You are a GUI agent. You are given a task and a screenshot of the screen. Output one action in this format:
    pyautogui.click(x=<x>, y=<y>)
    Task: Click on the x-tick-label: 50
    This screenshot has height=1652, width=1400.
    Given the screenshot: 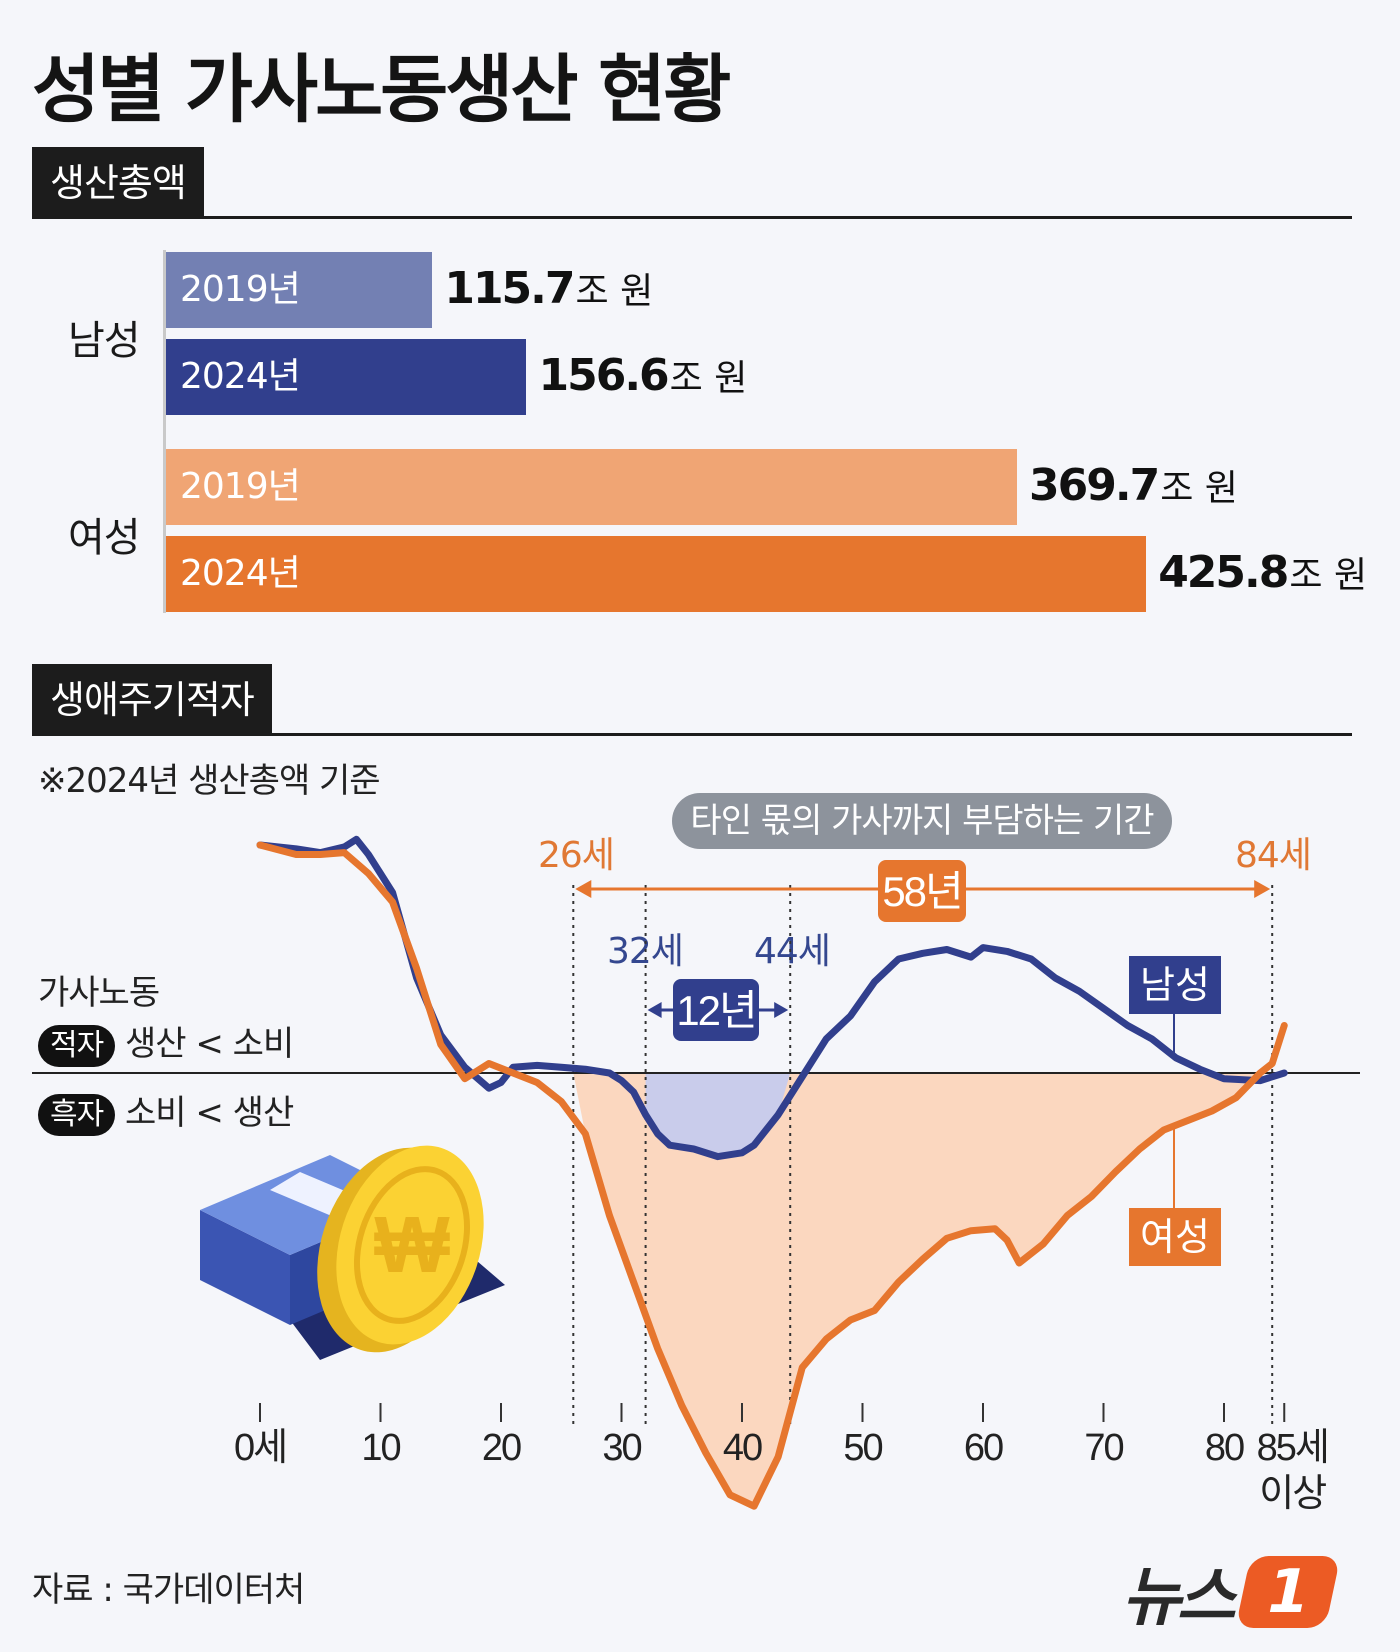 What is the action you would take?
    pyautogui.click(x=862, y=1448)
    